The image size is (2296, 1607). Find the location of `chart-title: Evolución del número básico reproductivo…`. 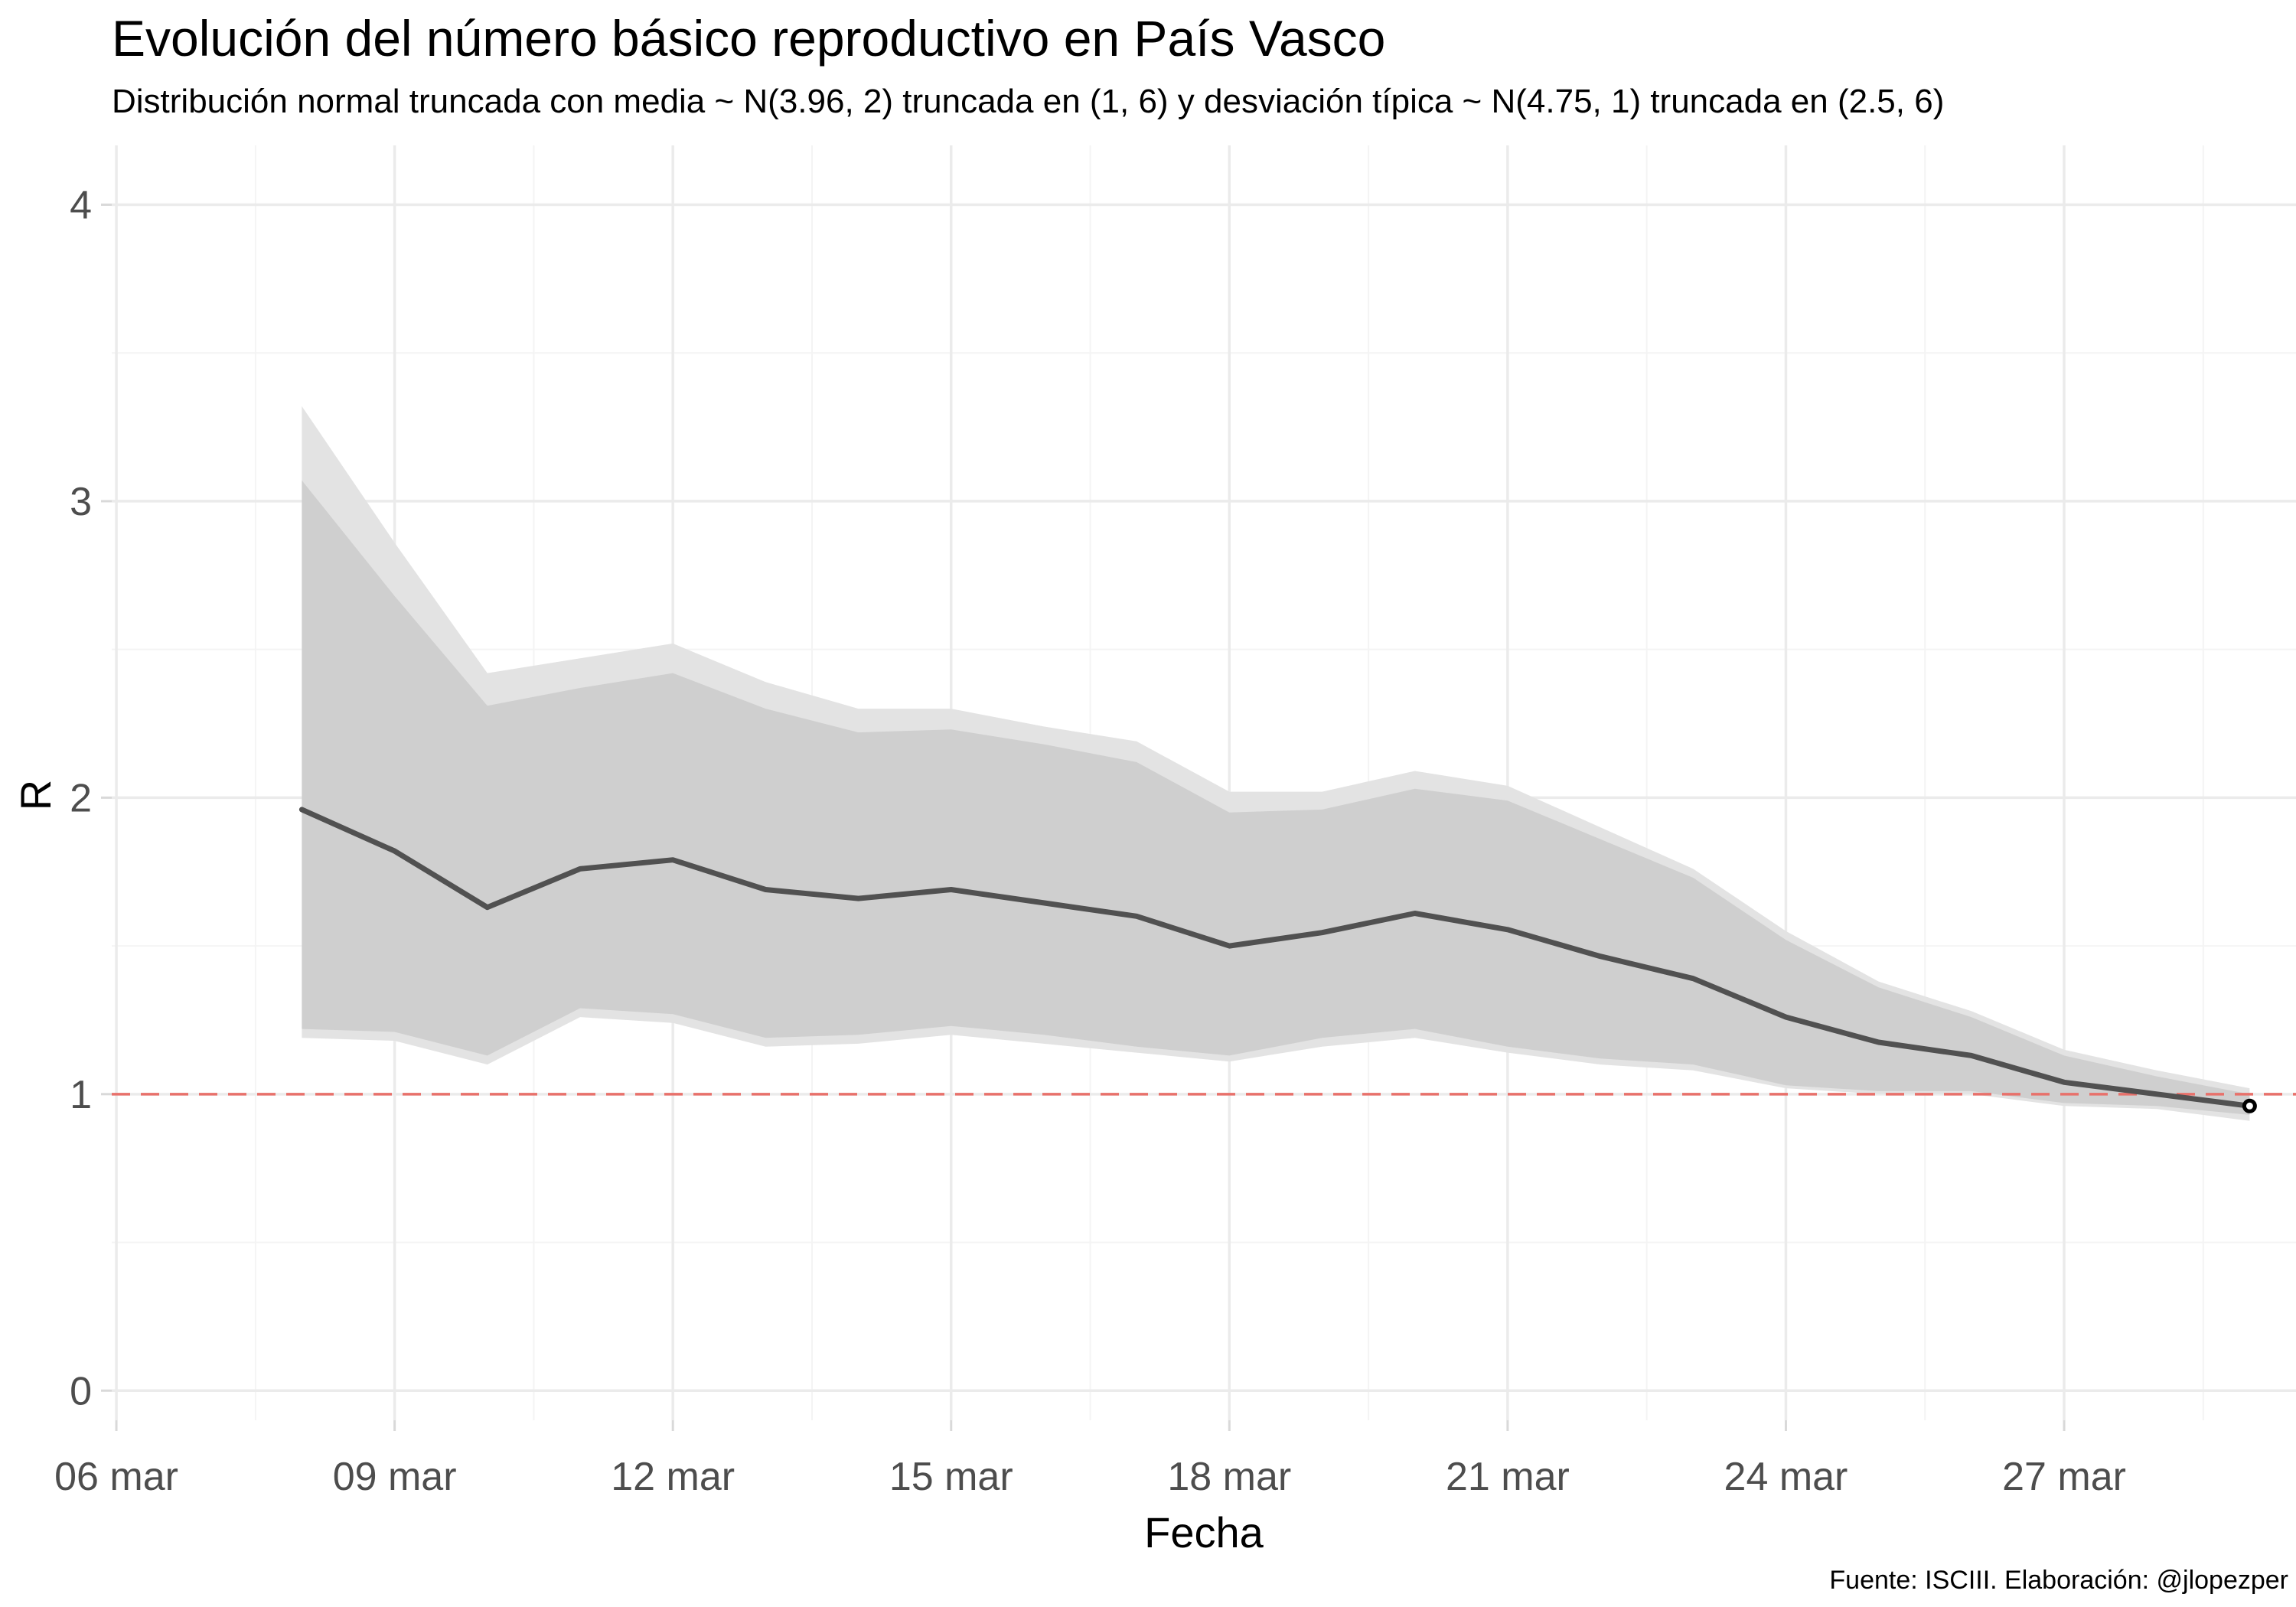

chart-title: Evolución del número básico reproductivo… is located at coordinates (749, 38).